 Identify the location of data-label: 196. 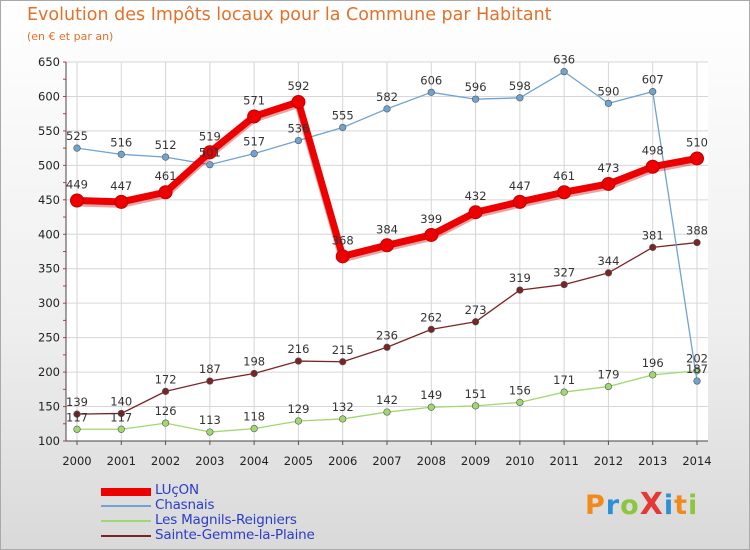
(653, 363).